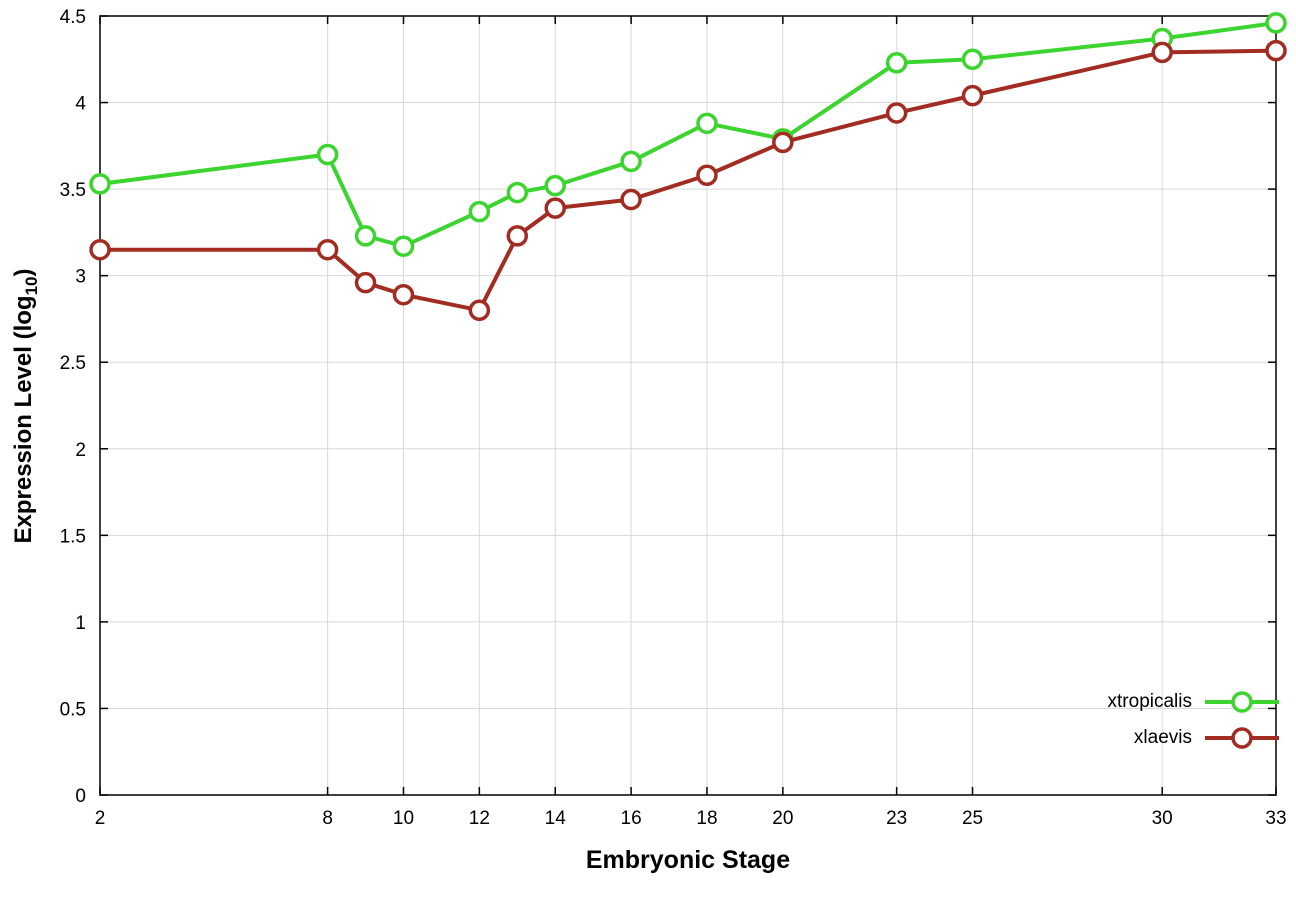 This screenshot has height=907, width=1296. What do you see at coordinates (80, 450) in the screenshot?
I see `y-tick-label: 2` at bounding box center [80, 450].